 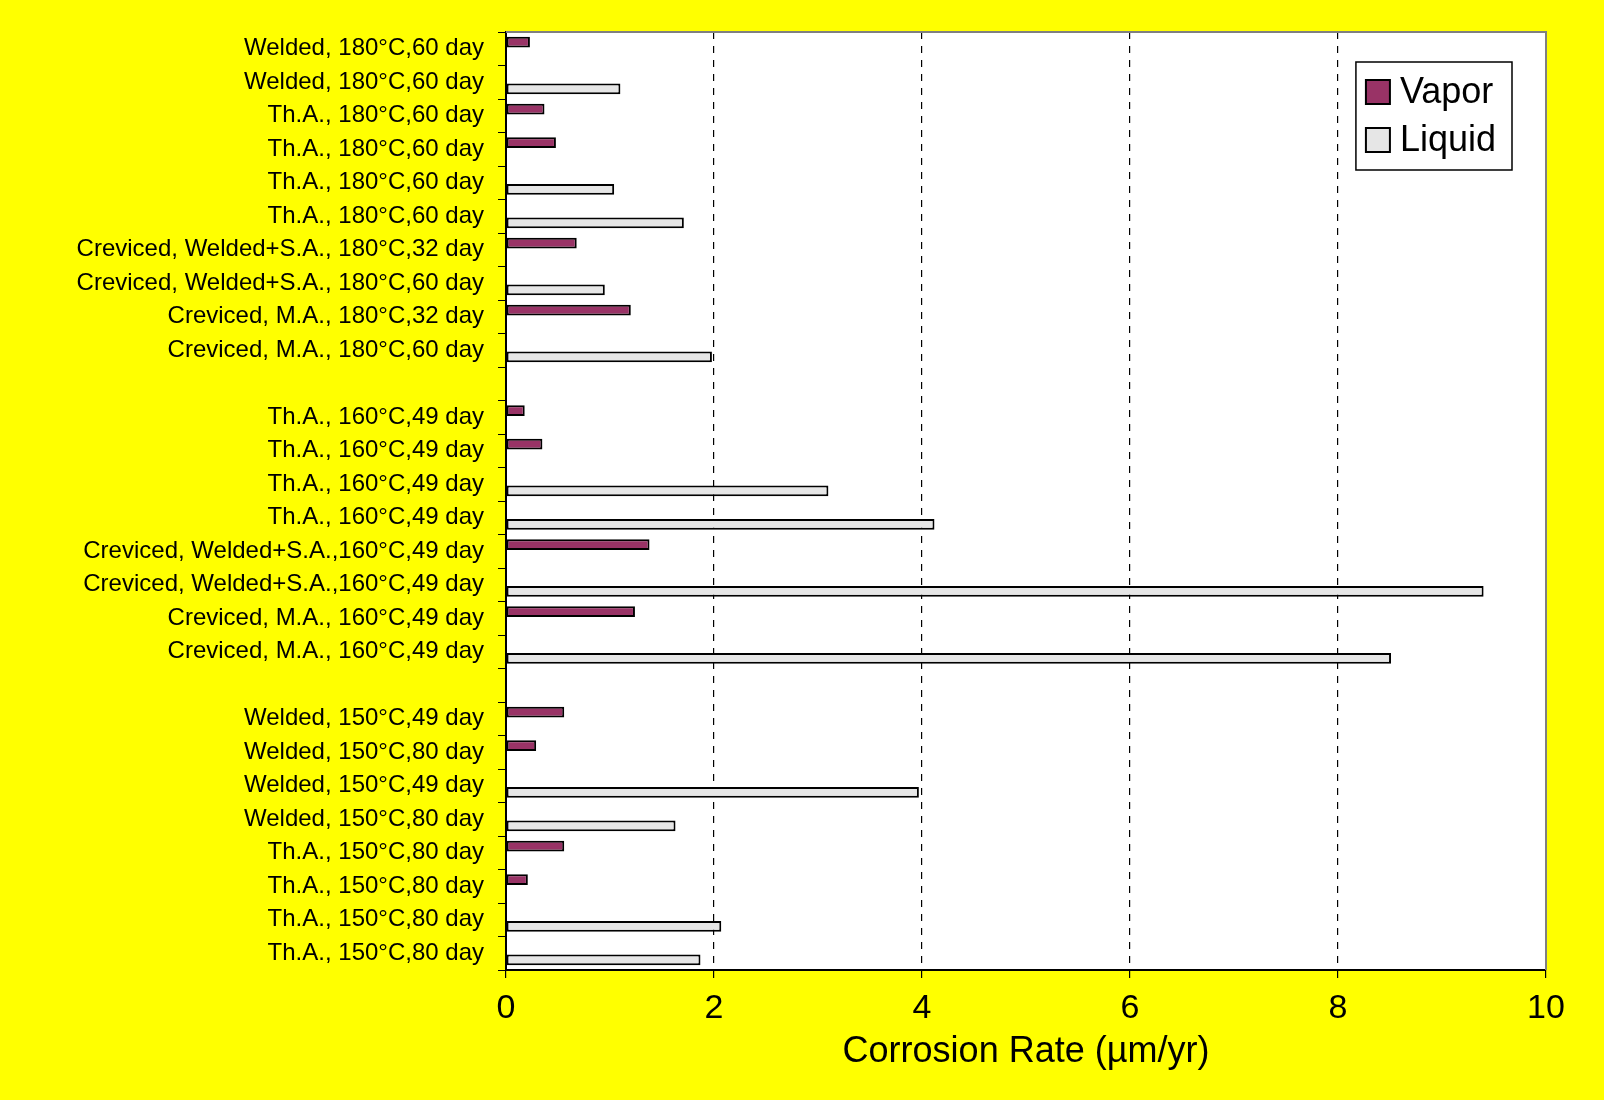 What do you see at coordinates (922, 1005) in the screenshot?
I see `x-tick-label: 4` at bounding box center [922, 1005].